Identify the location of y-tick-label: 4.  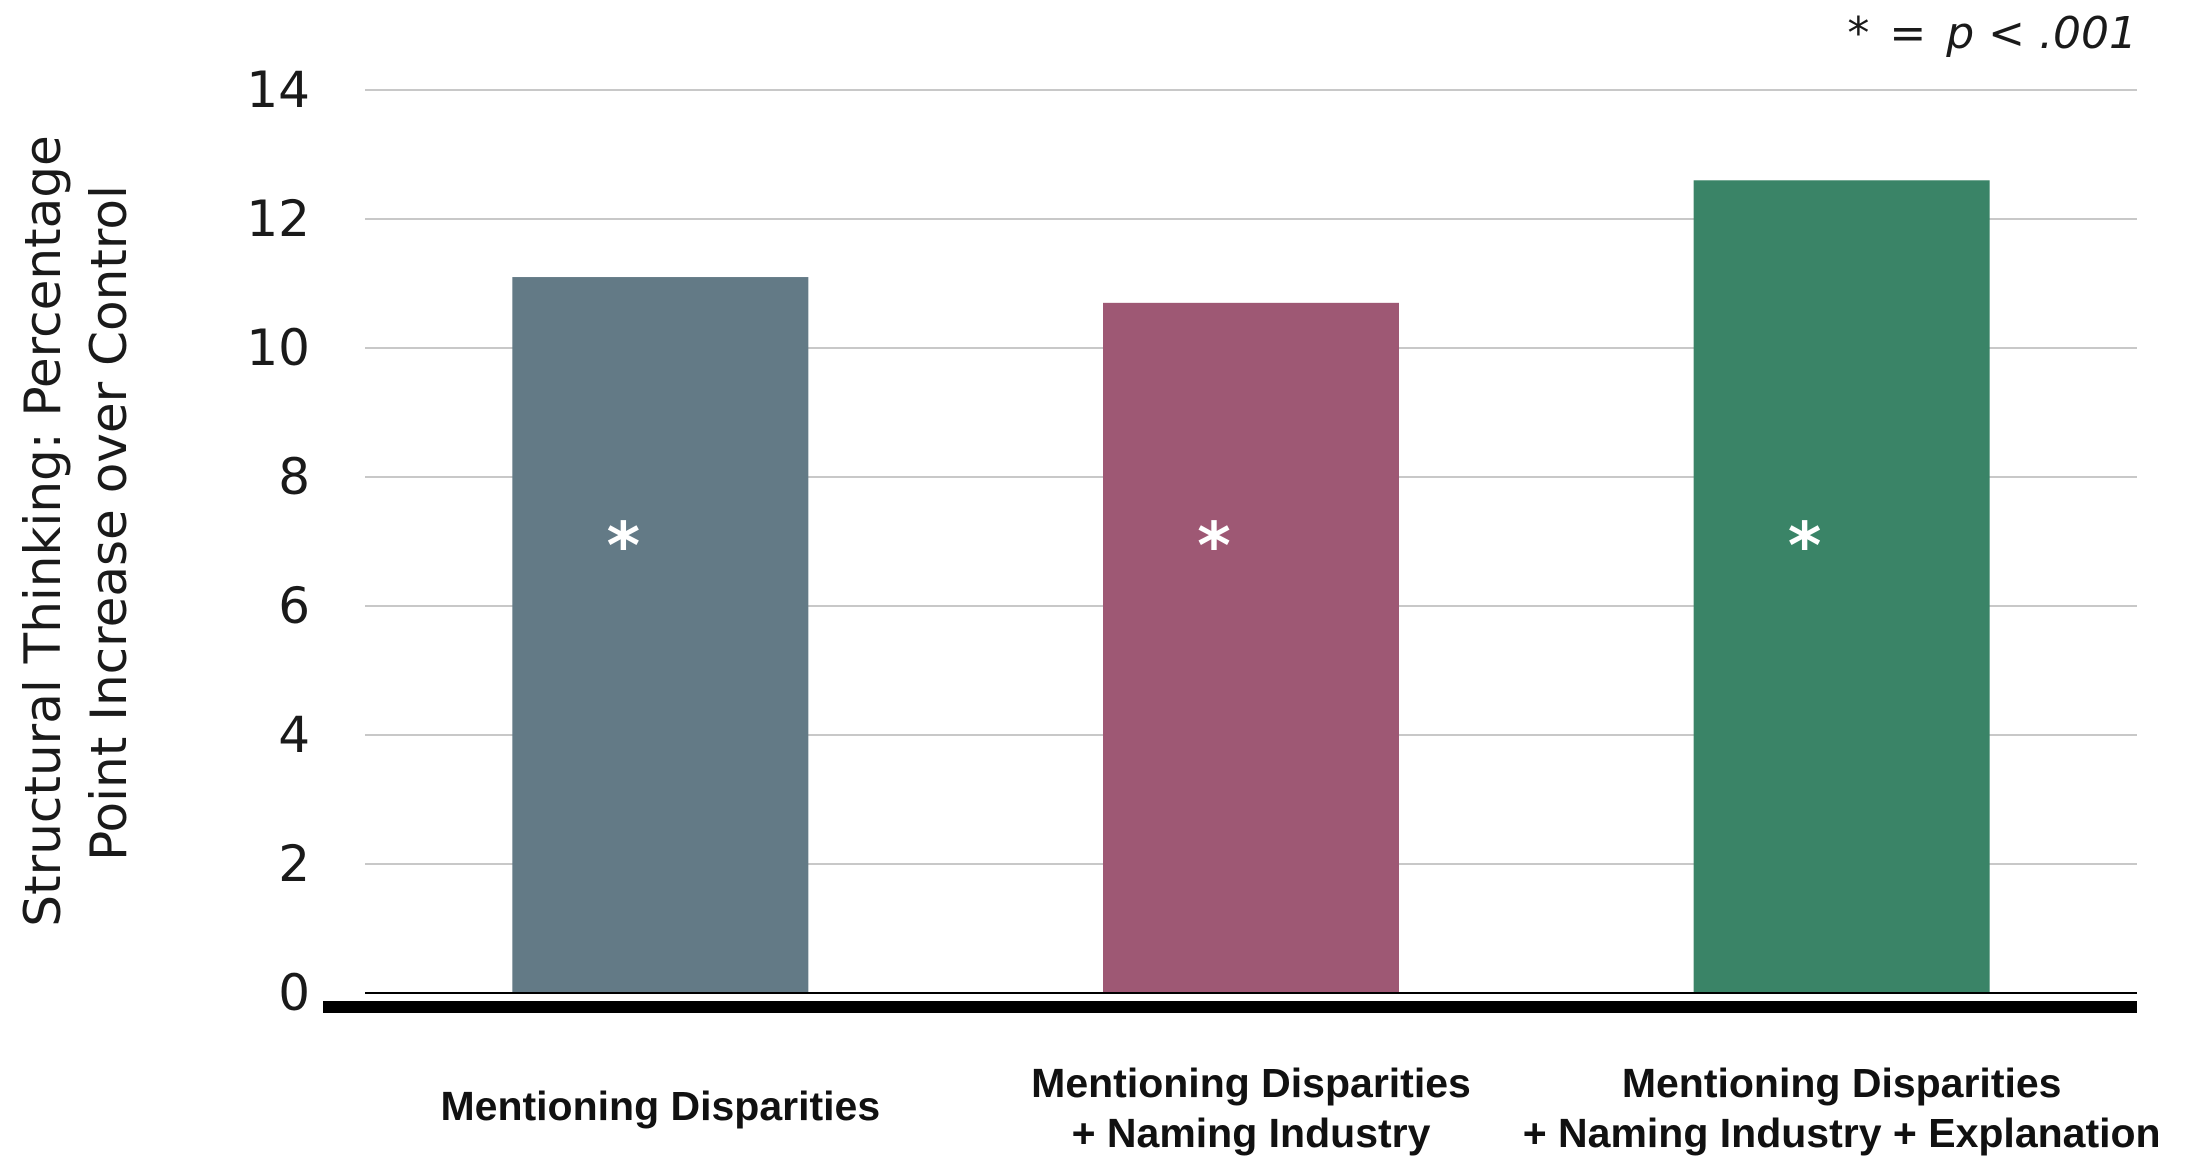
(294, 735).